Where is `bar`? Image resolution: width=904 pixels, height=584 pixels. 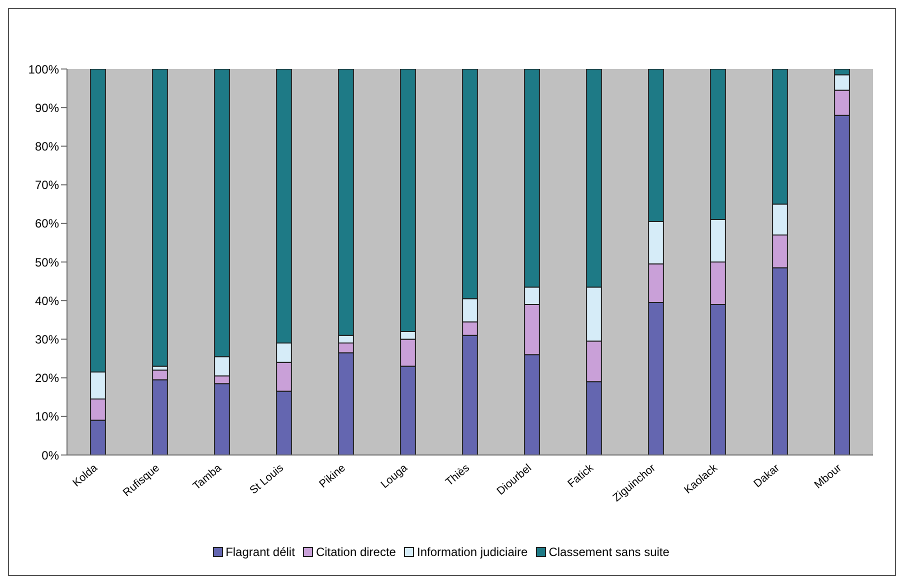
bar is located at coordinates (160, 218).